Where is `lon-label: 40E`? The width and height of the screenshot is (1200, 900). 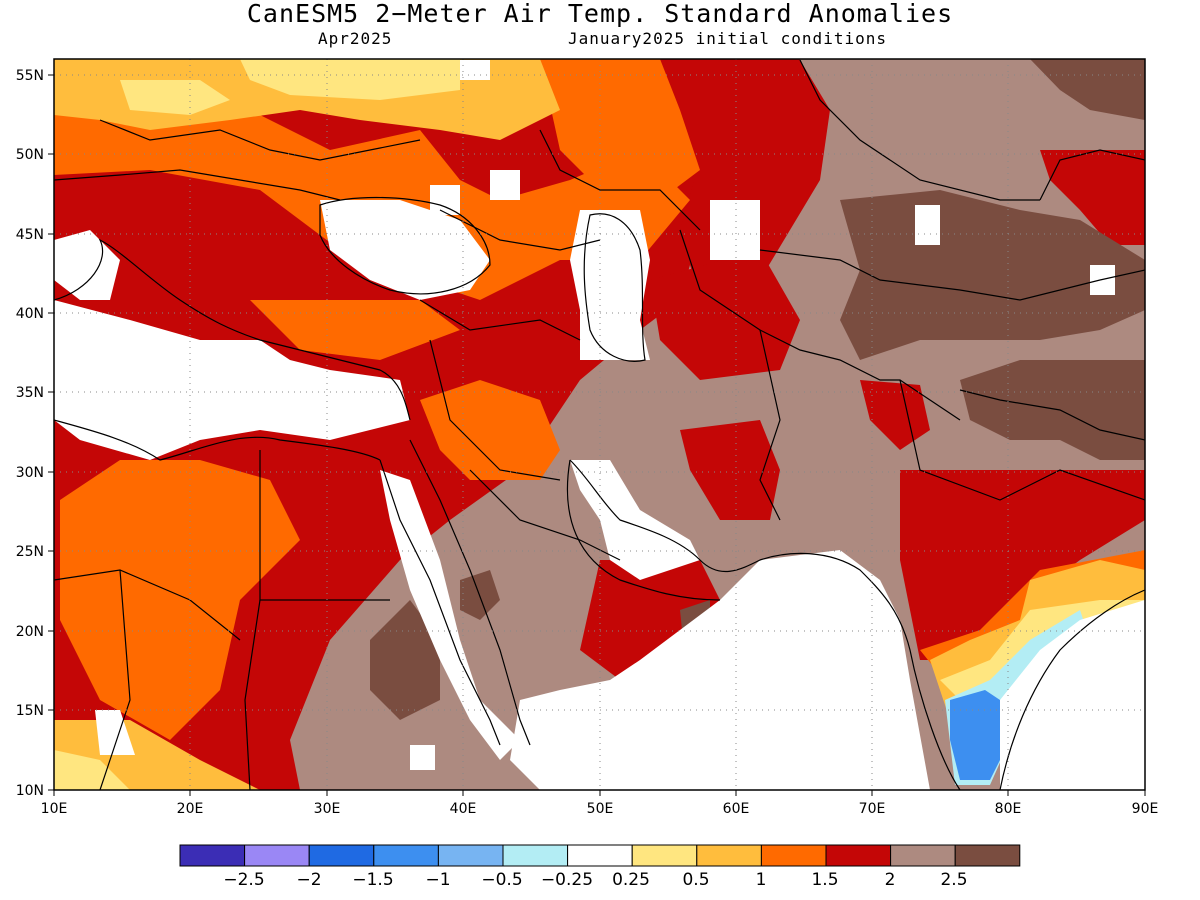 lon-label: 40E is located at coordinates (463, 809).